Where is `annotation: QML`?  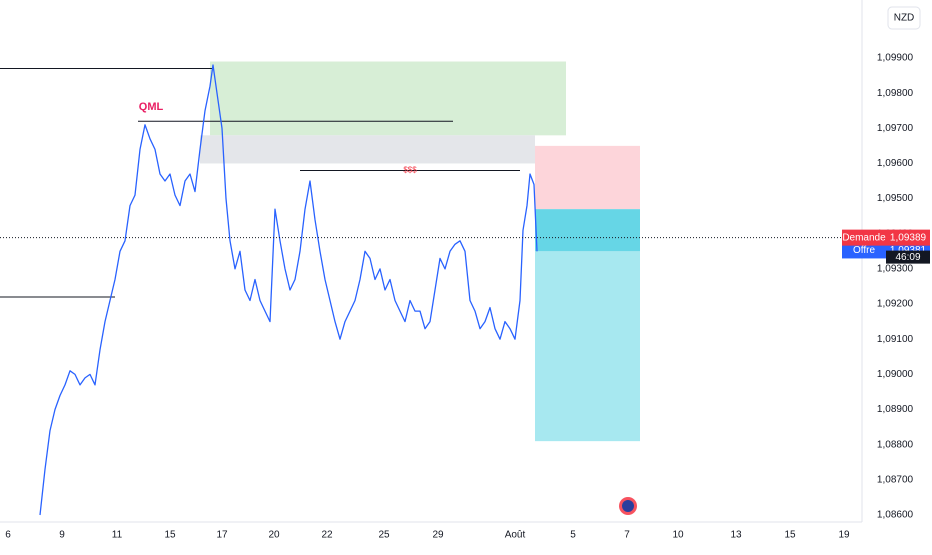 annotation: QML is located at coordinates (151, 107).